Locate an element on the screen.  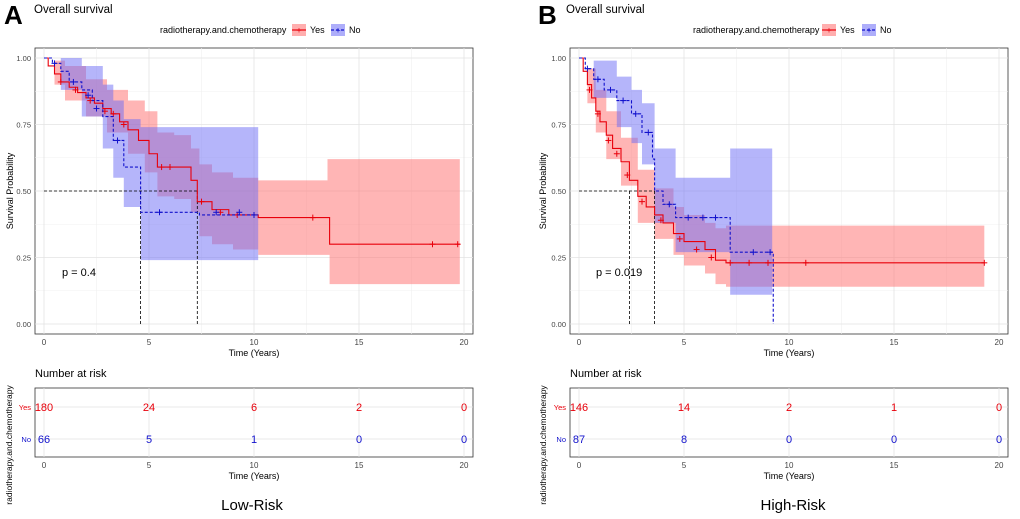
p-value: p = 0.019 is located at coordinates (619, 273).